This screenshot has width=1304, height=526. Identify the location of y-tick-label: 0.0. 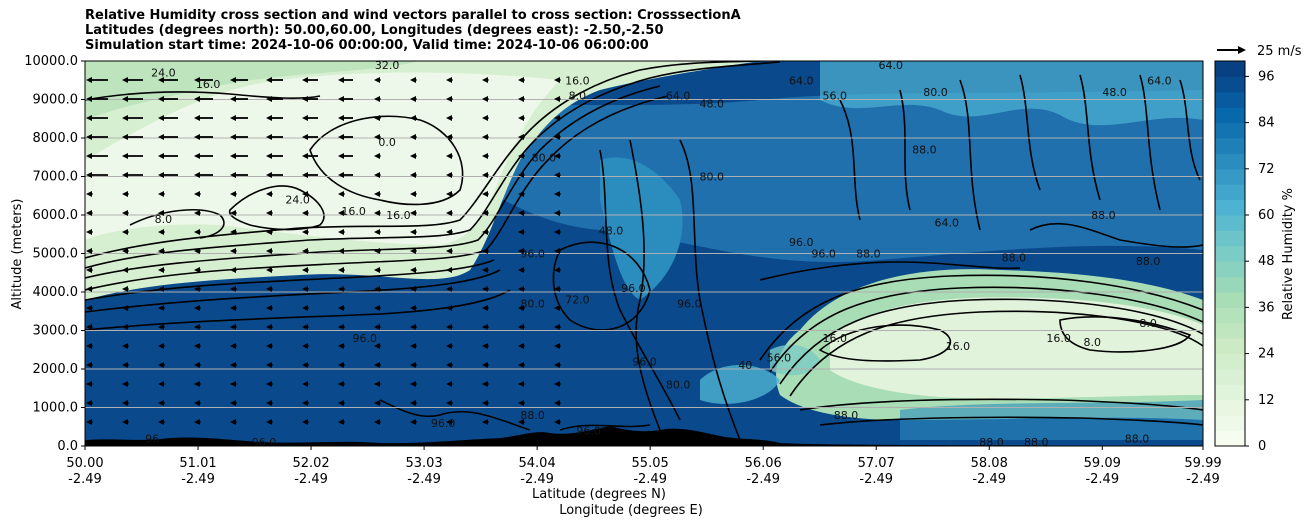
(67, 446).